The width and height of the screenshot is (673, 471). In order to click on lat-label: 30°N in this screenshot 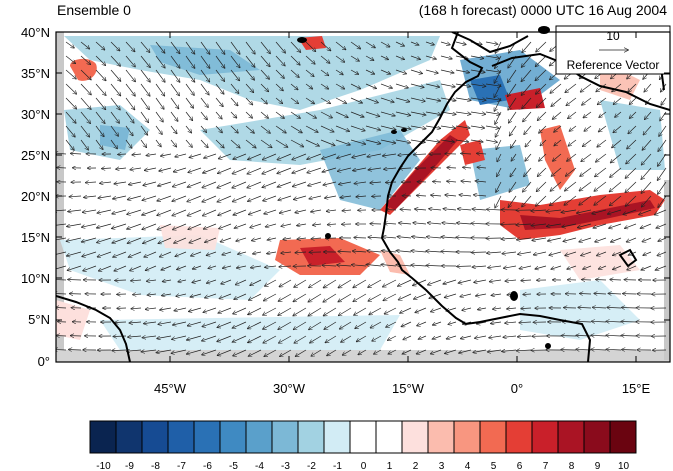, I will do `click(35, 114)`.